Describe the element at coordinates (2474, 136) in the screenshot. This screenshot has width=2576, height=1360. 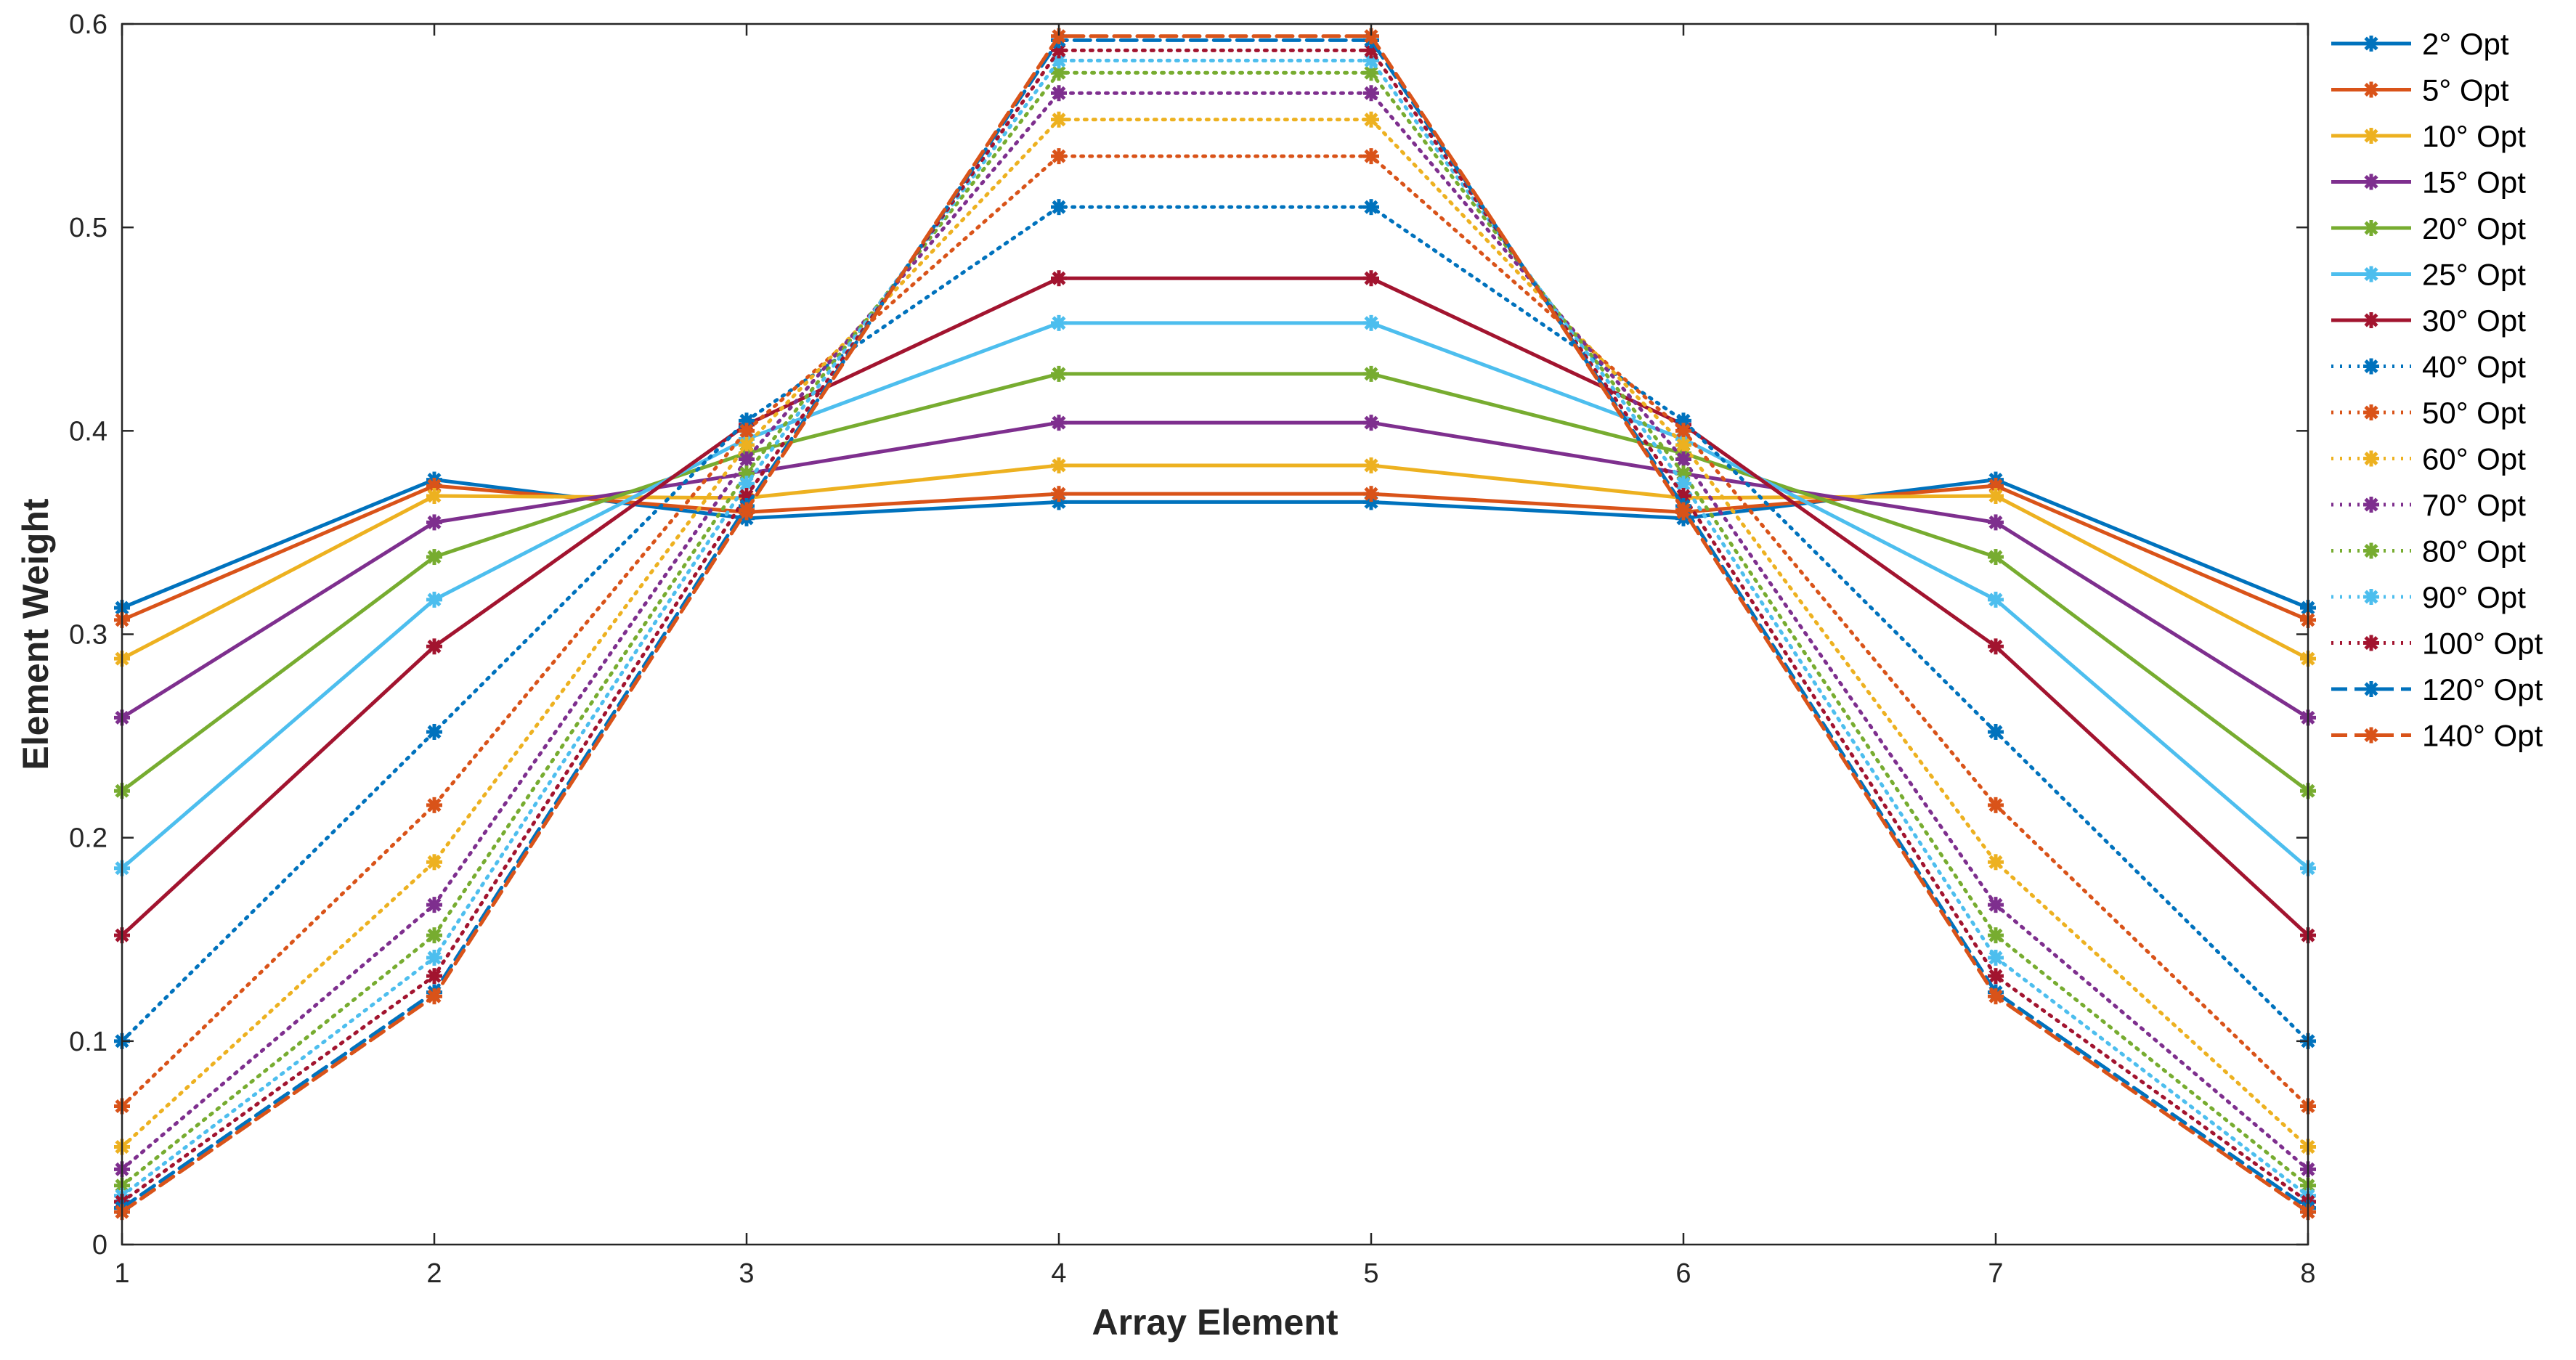
I see `legend-label: 10° Opt` at that location.